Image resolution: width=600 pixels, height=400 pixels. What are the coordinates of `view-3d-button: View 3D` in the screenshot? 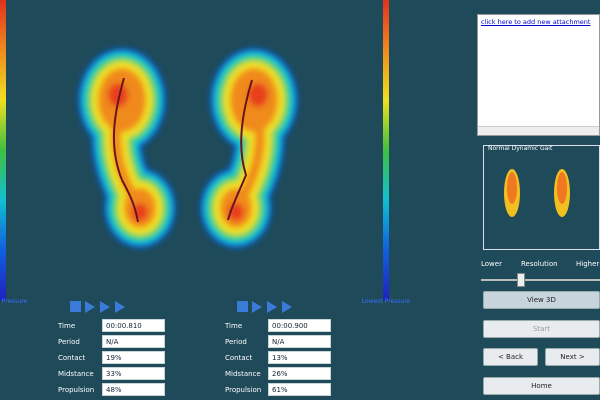 It's located at (541, 300).